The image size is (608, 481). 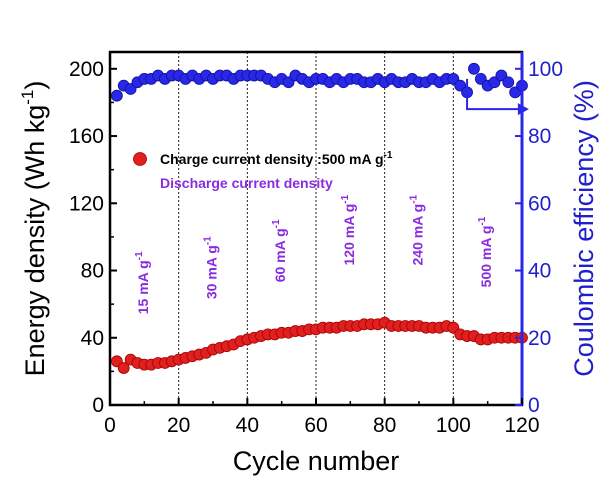 I want to click on x-tick-label: 80, so click(x=384, y=425).